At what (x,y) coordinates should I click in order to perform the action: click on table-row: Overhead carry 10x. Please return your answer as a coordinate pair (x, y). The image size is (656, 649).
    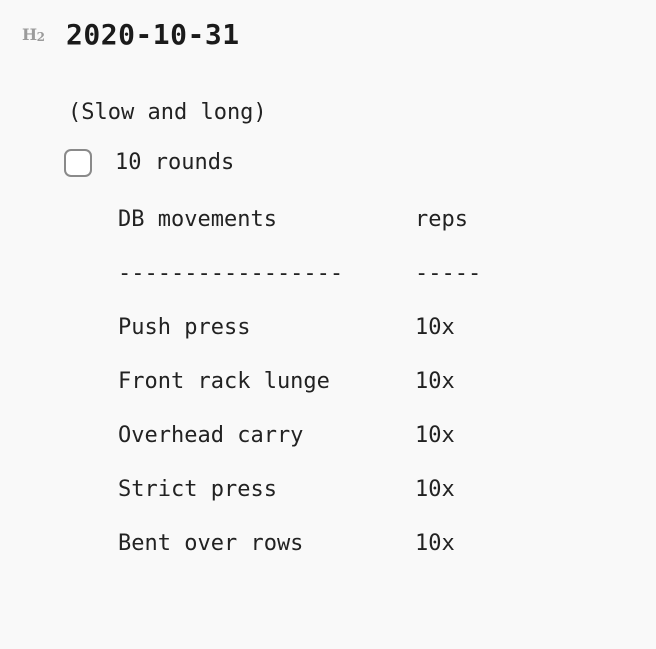
    Looking at the image, I should click on (286, 448).